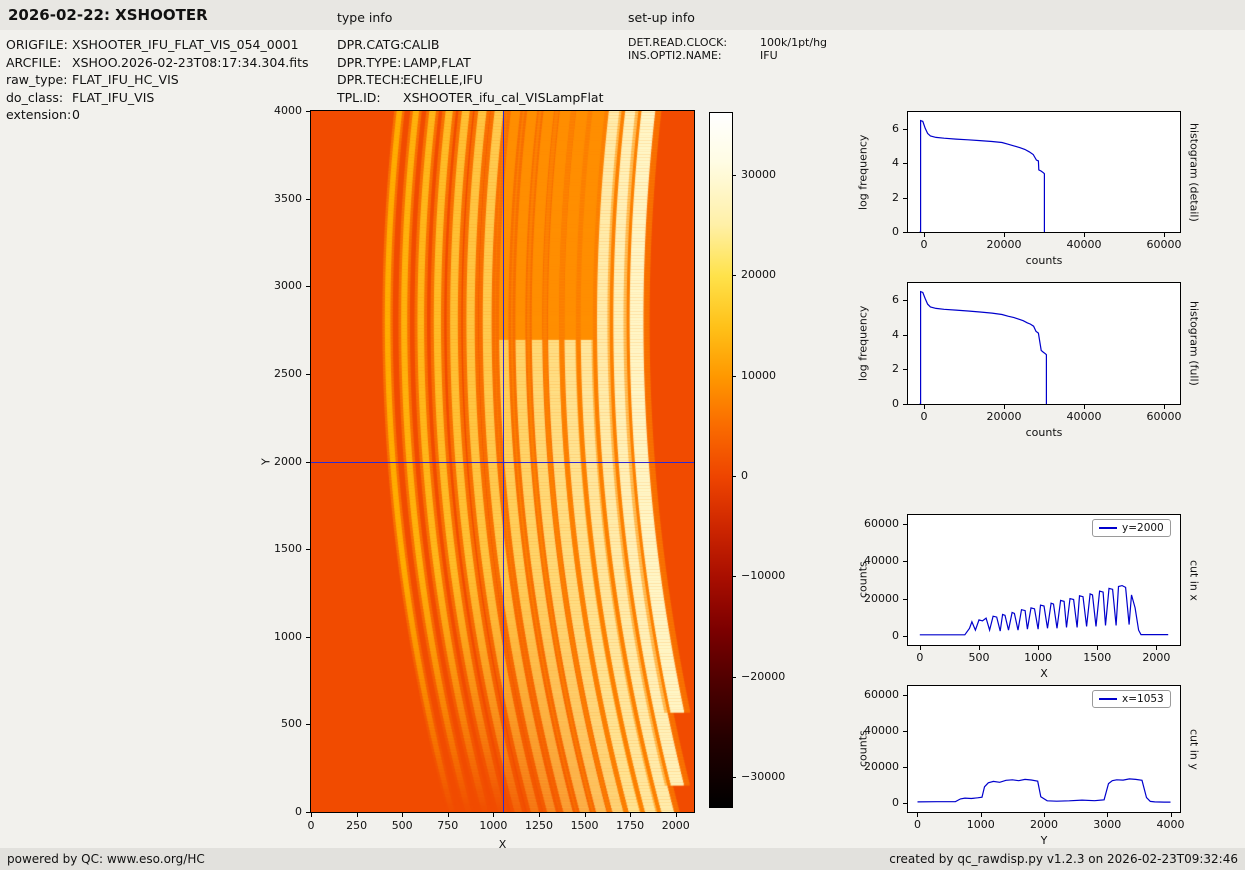 The height and width of the screenshot is (870, 1245). I want to click on crosshair-vertical-line, so click(503, 461).